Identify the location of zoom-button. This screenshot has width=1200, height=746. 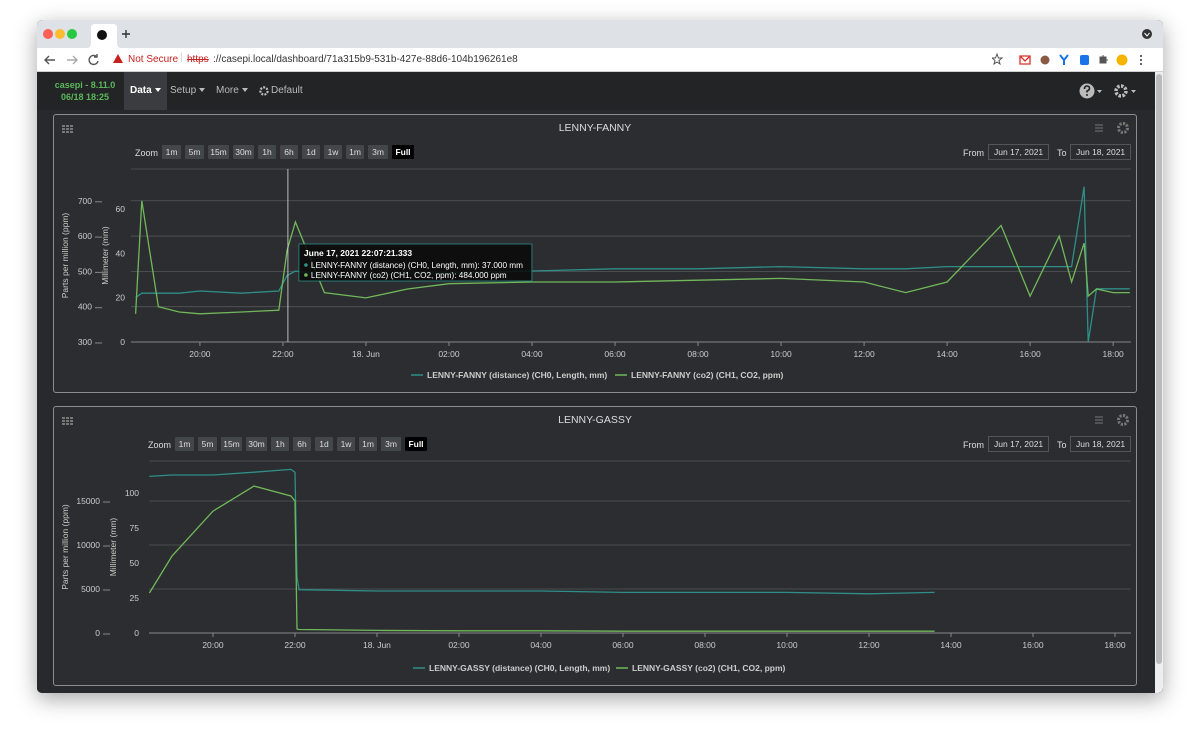
(72, 34).